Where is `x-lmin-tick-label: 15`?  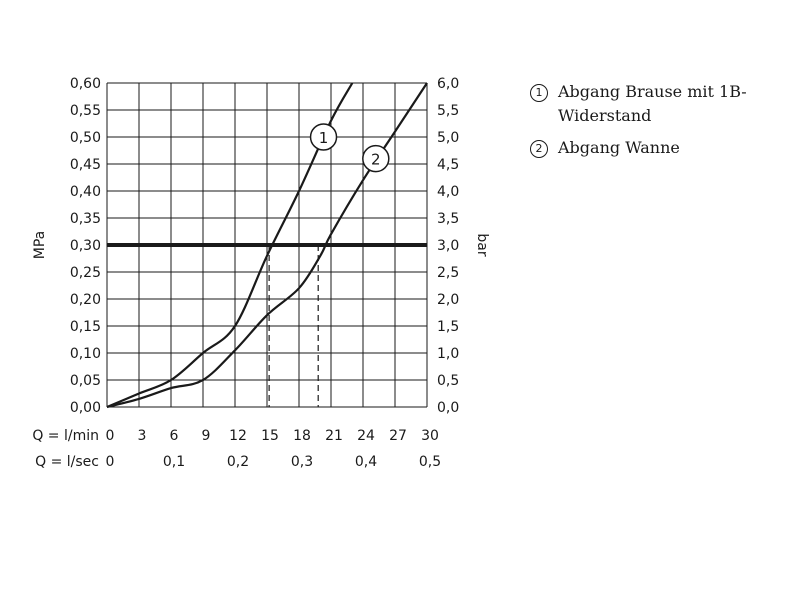 x-lmin-tick-label: 15 is located at coordinates (270, 436).